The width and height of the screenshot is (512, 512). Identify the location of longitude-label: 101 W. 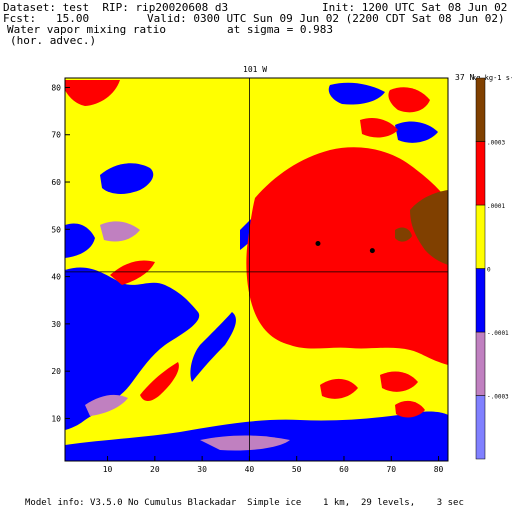
(255, 69).